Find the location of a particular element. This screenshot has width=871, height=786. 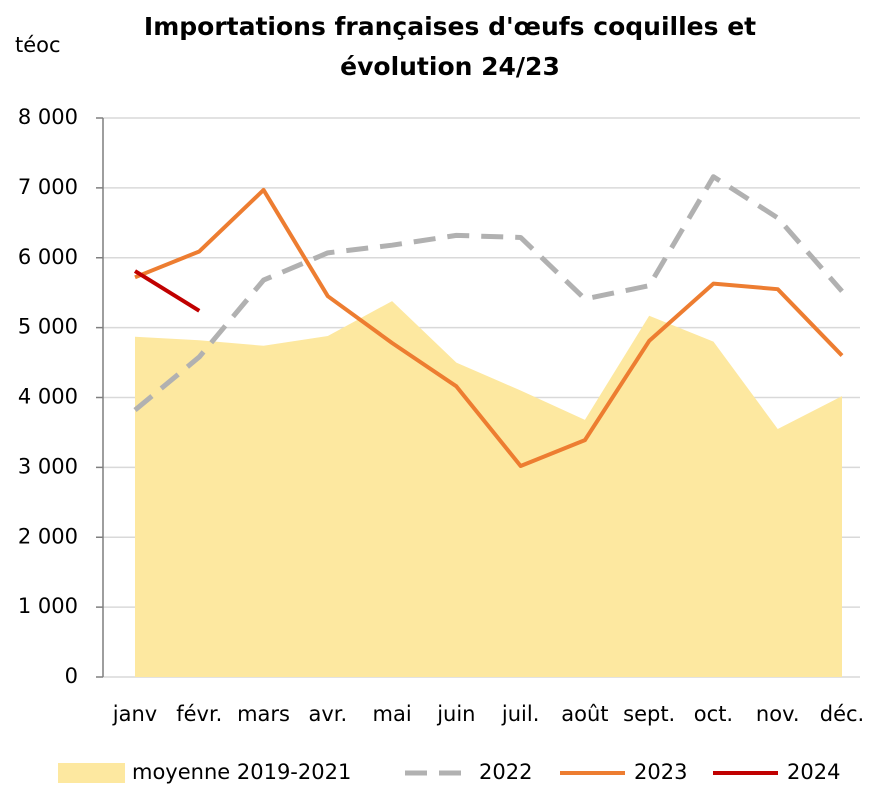

y-tick-label: 7 000 is located at coordinates (48, 187).